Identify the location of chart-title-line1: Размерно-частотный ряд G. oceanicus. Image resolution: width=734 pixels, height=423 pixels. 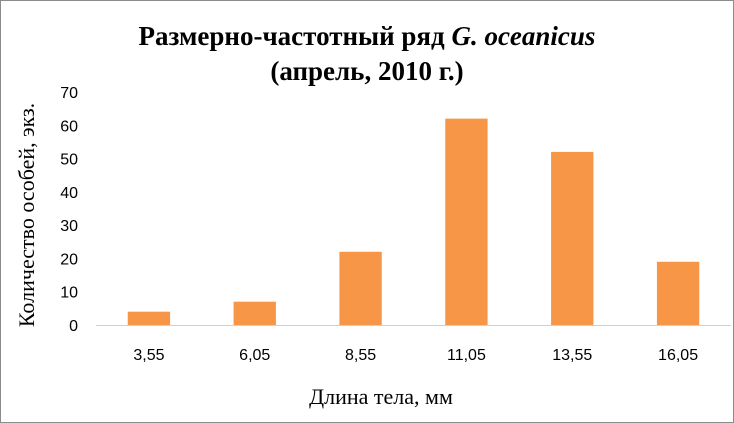
(367, 36).